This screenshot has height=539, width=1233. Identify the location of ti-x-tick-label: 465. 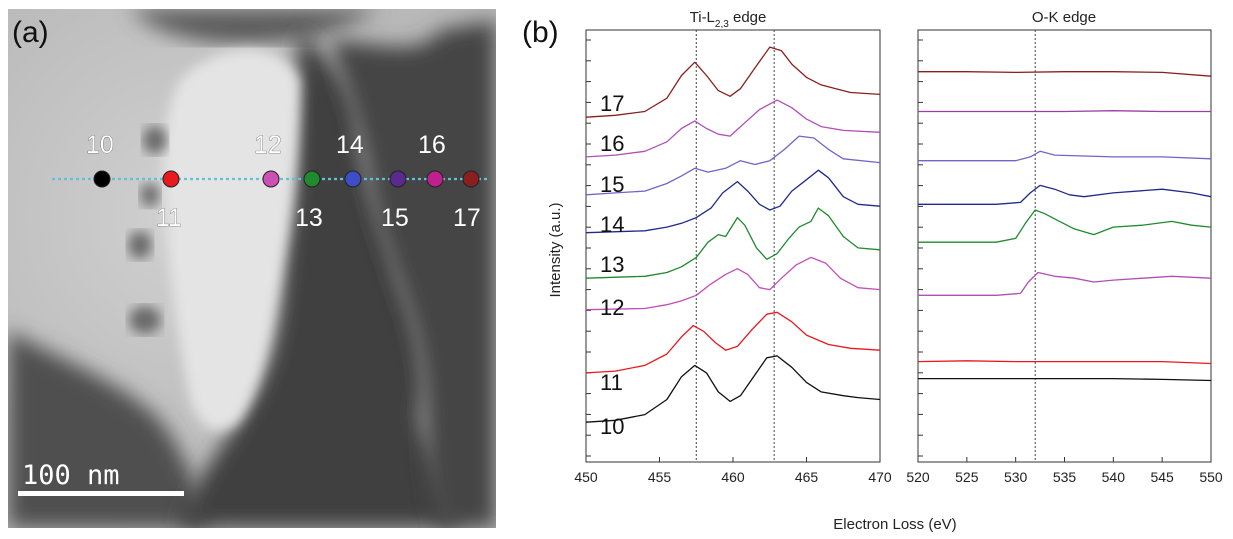
(807, 477).